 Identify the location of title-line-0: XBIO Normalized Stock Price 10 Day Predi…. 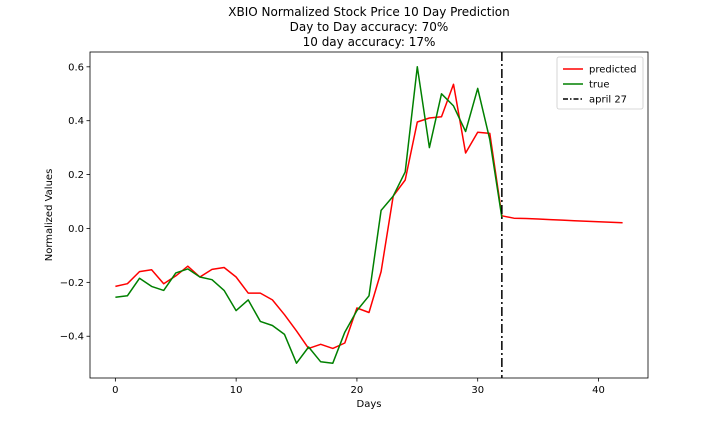
(368, 12).